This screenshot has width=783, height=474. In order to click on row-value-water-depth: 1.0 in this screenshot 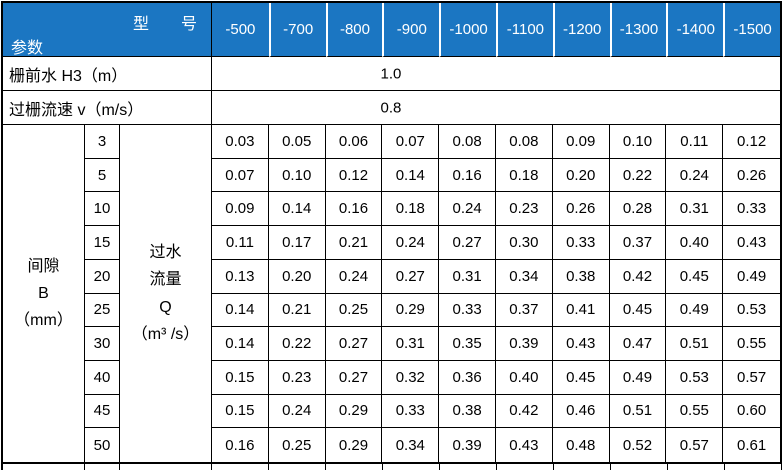, I will do `click(496, 74)`.